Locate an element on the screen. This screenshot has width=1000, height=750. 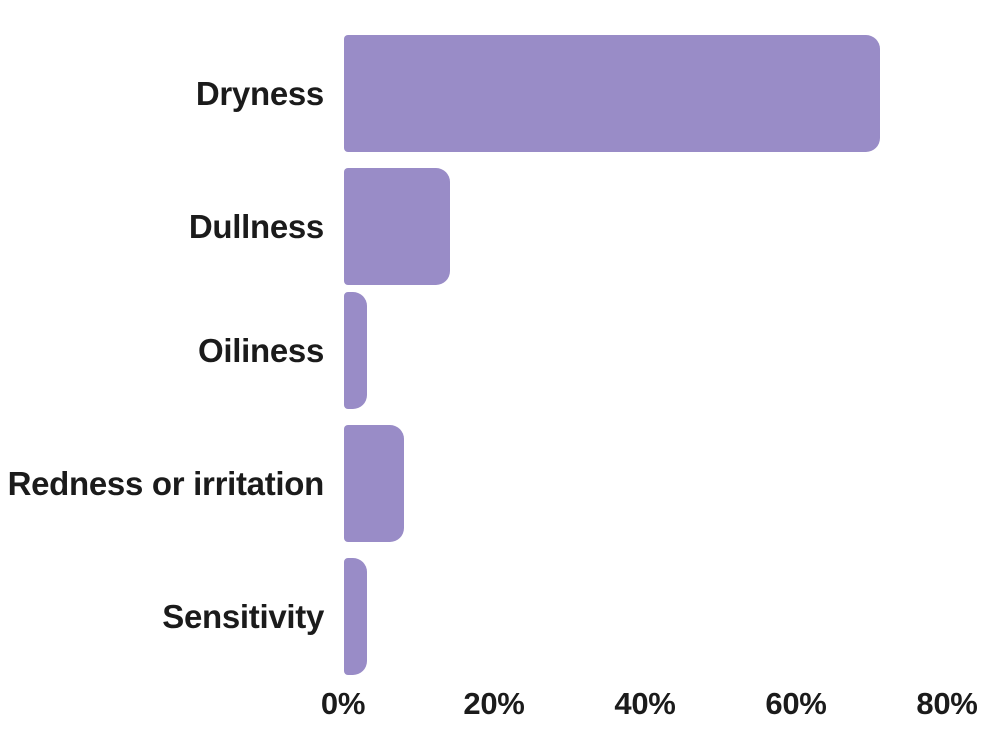
bar-oiliness is located at coordinates (355, 350).